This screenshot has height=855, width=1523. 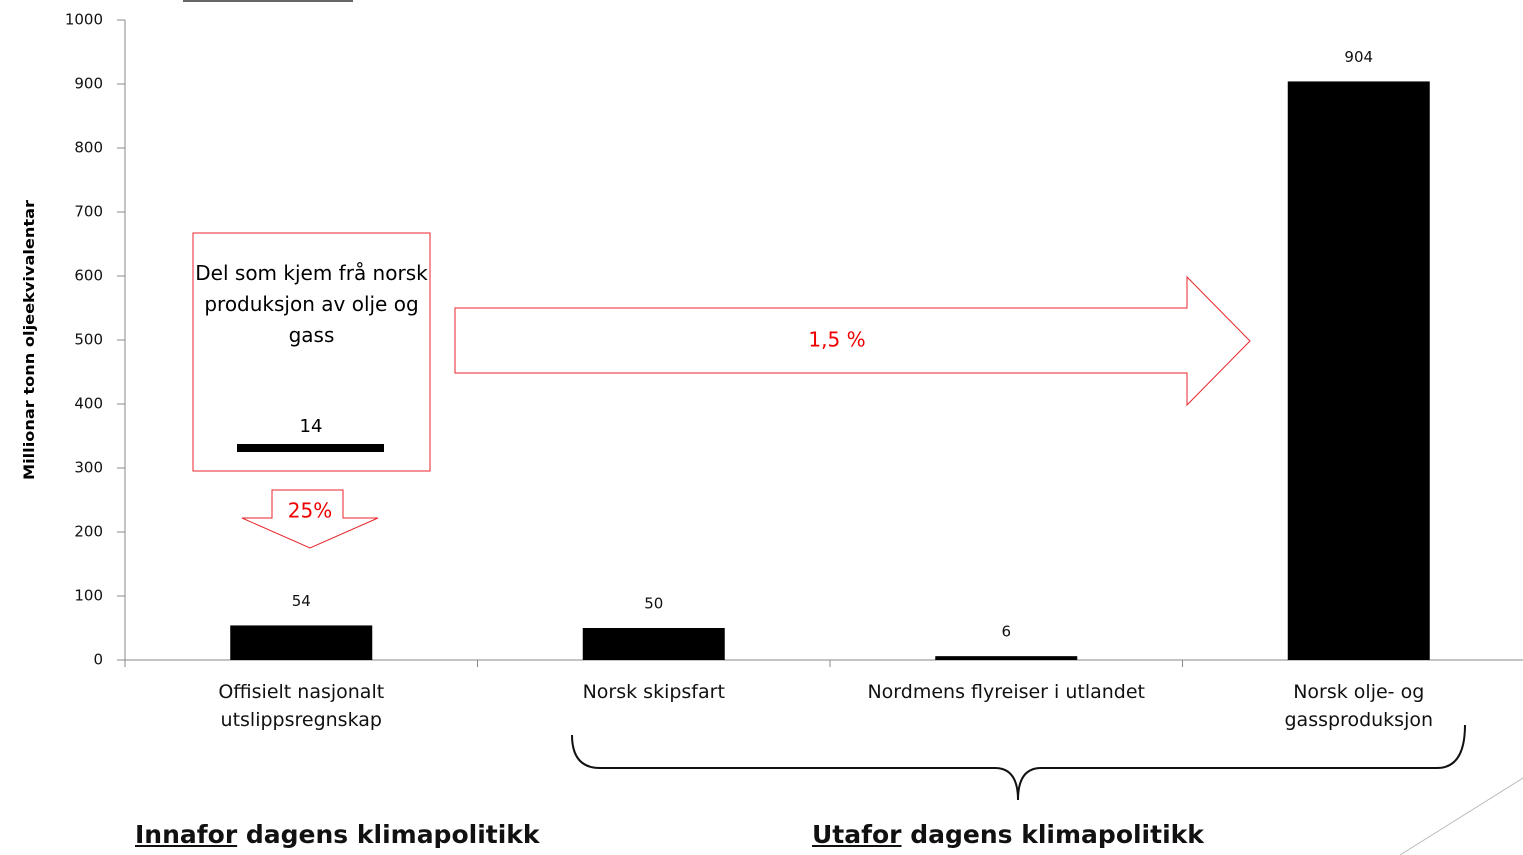 I want to click on group-label: Utafor dagens klimapolitikk, so click(x=1008, y=834).